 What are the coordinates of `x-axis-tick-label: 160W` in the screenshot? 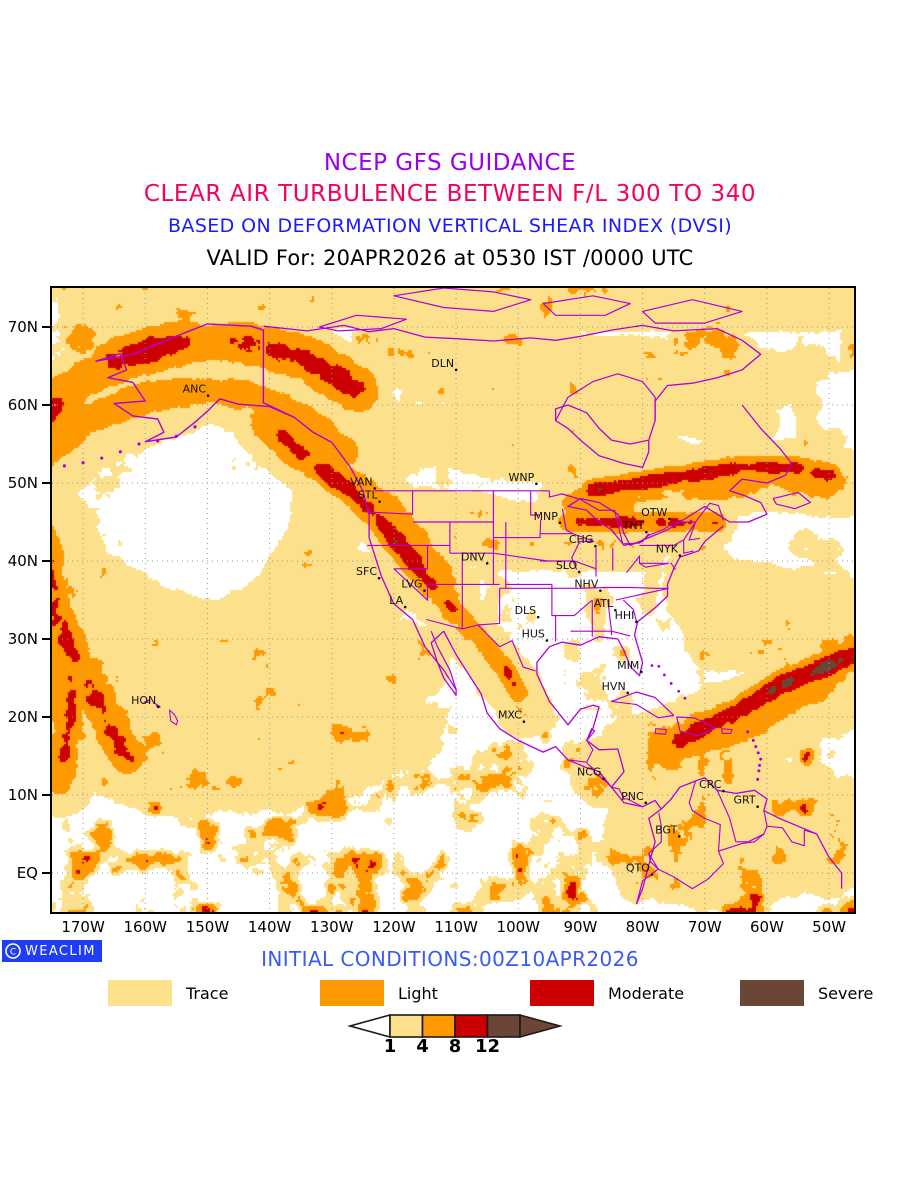 It's located at (145, 927).